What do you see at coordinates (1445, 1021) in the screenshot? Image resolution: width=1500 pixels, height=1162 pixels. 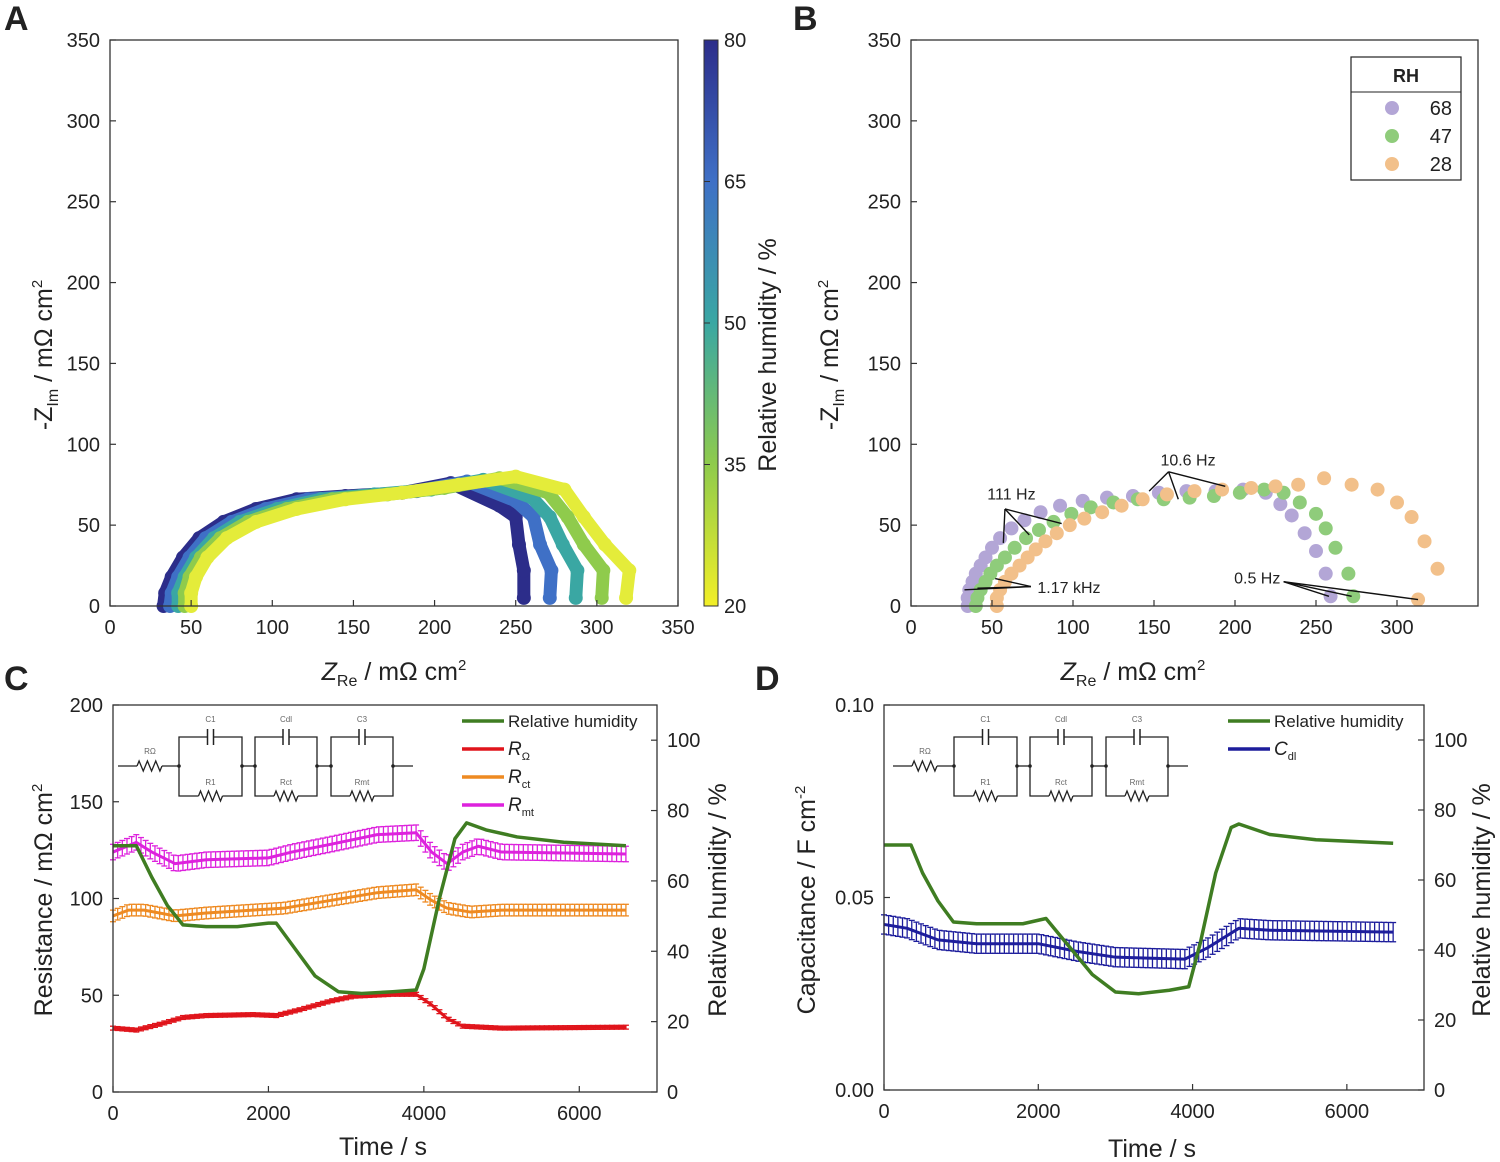 I see `panel-d-y2tick-label: 20` at bounding box center [1445, 1021].